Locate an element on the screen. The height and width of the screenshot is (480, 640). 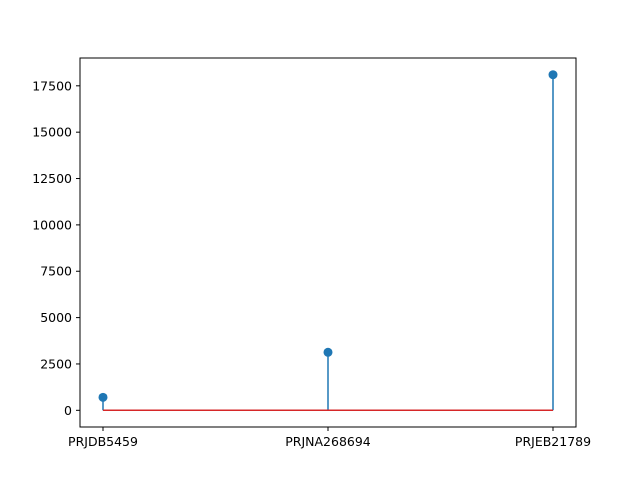
y-tick-label-7: 17500 is located at coordinates (52, 85).